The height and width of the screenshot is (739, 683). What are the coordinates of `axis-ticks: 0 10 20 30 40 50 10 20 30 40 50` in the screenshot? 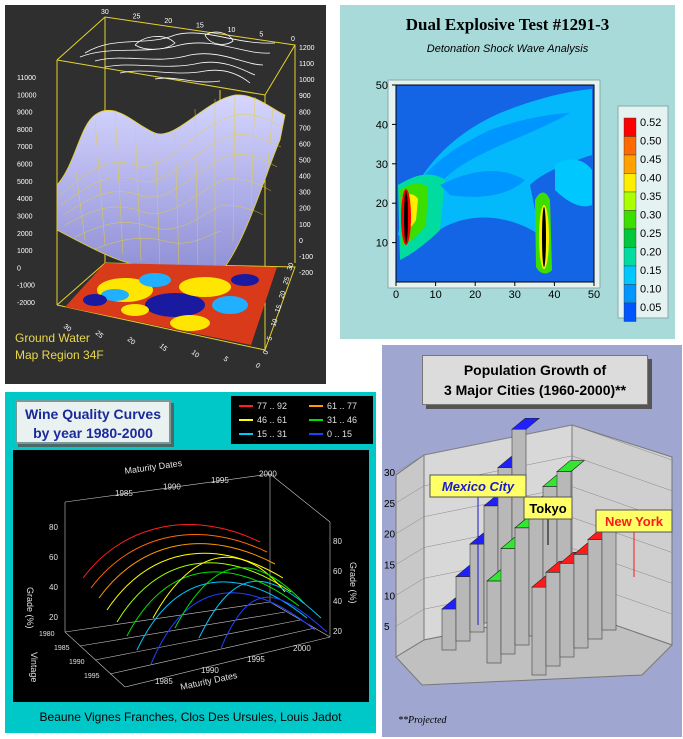 It's located at (488, 190).